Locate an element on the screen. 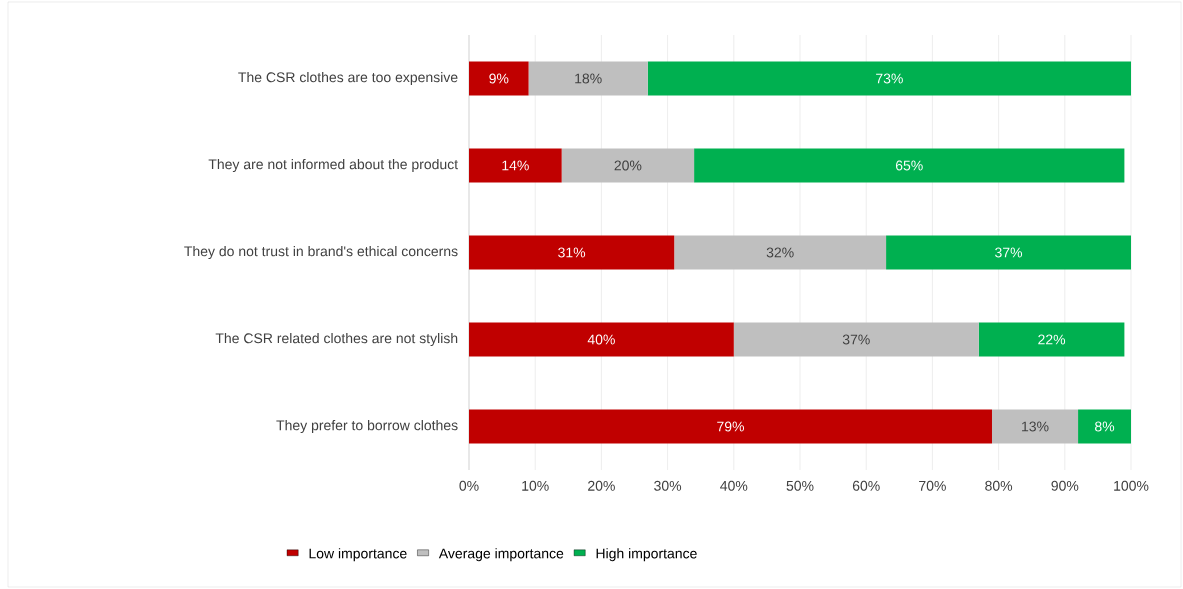 The height and width of the screenshot is (589, 1183). x-tick-label: 50% is located at coordinates (800, 485).